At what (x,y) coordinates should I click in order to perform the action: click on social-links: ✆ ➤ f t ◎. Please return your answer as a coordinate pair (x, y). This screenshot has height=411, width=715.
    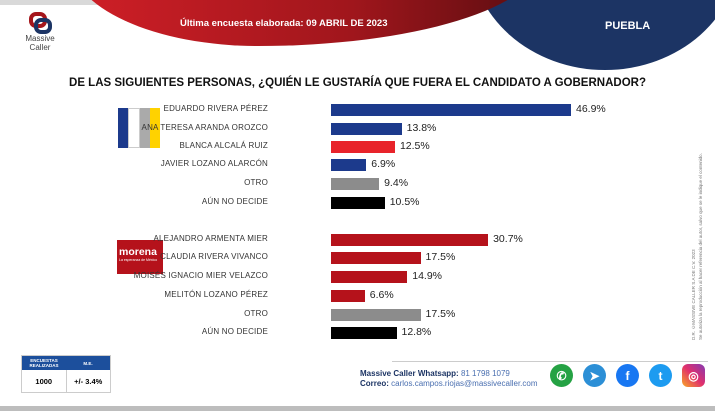
    Looking at the image, I should click on (627, 375).